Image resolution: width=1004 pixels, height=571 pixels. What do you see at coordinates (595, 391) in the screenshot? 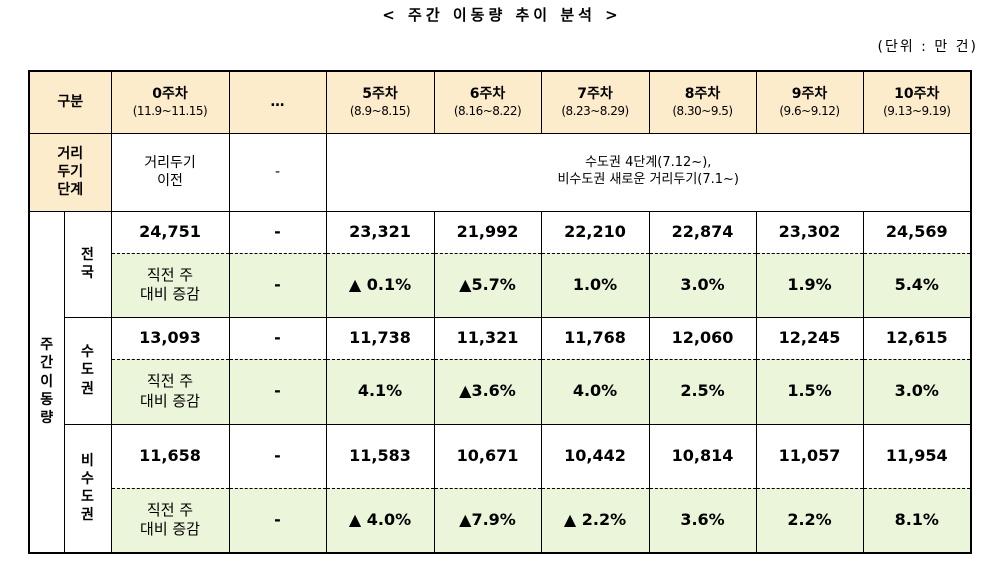
I see `change: 4.0%` at bounding box center [595, 391].